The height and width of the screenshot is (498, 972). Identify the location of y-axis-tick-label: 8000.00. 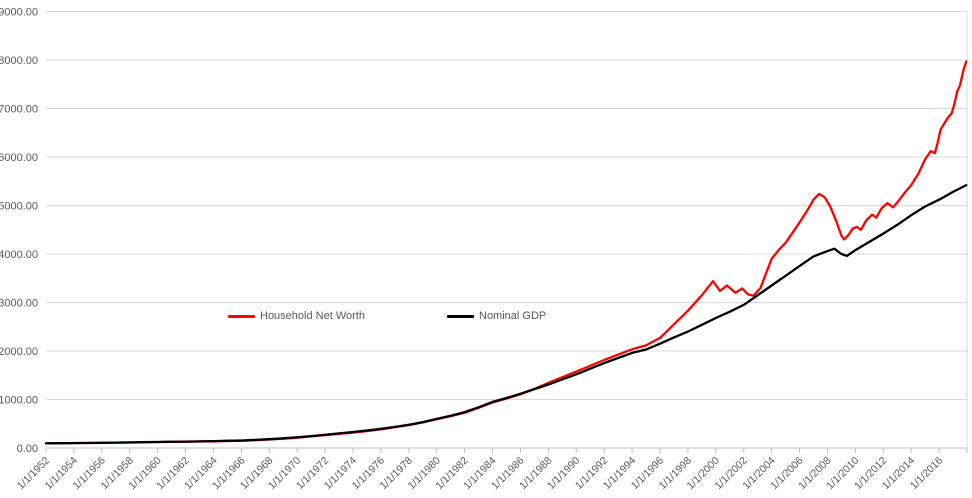
(19, 61).